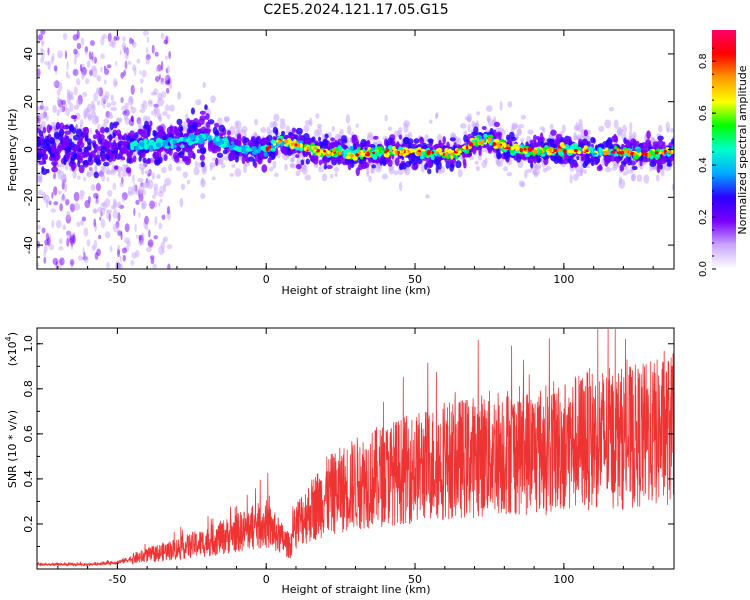 Image resolution: width=750 pixels, height=600 pixels. Describe the element at coordinates (12, 150) in the screenshot. I see `heatmap-y-axis-label: Frequency (Hz)` at that location.